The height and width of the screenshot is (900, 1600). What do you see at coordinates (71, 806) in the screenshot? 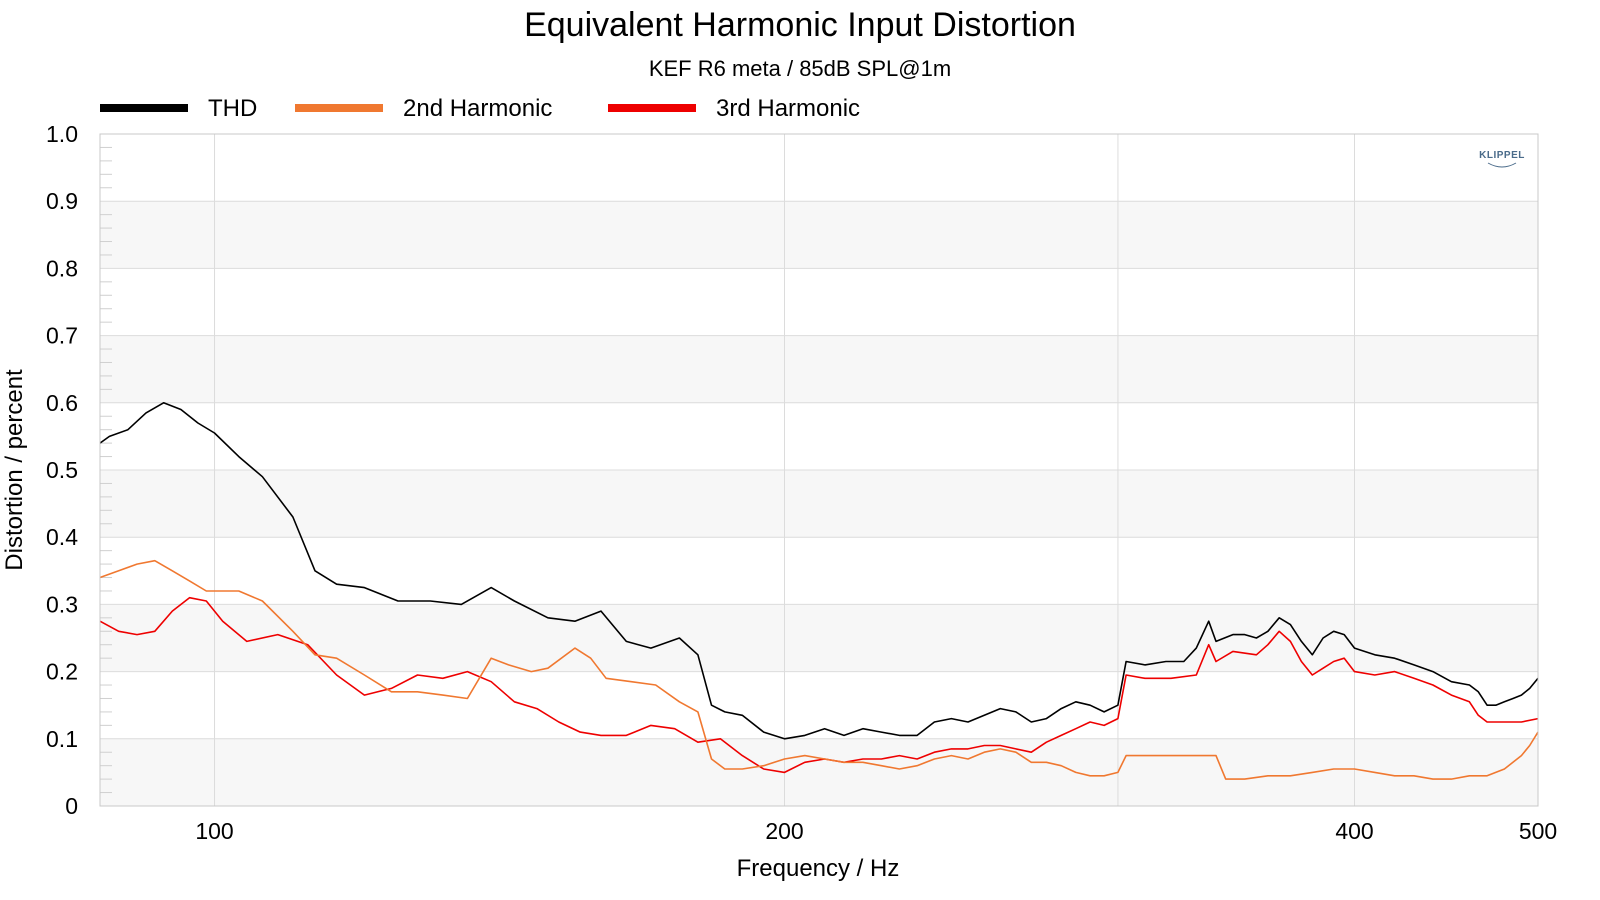
I see `y-tick-label: 0` at bounding box center [71, 806].